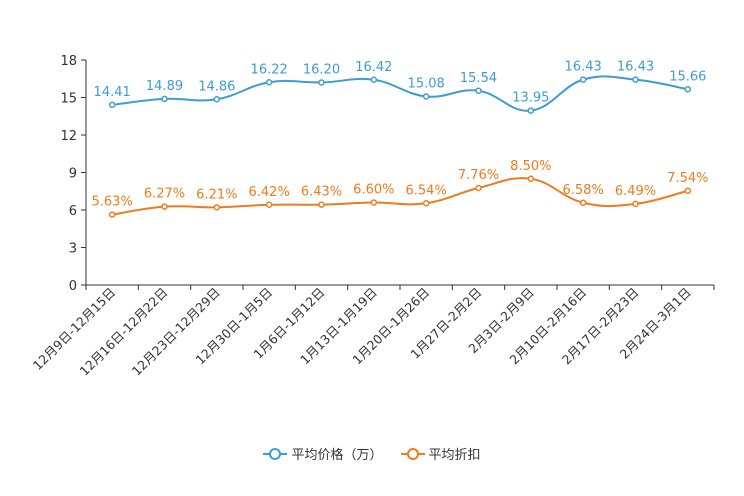 Image resolution: width=744 pixels, height=496 pixels. Describe the element at coordinates (164, 194) in the screenshot. I see `data-label-discount: 6.27%` at that location.